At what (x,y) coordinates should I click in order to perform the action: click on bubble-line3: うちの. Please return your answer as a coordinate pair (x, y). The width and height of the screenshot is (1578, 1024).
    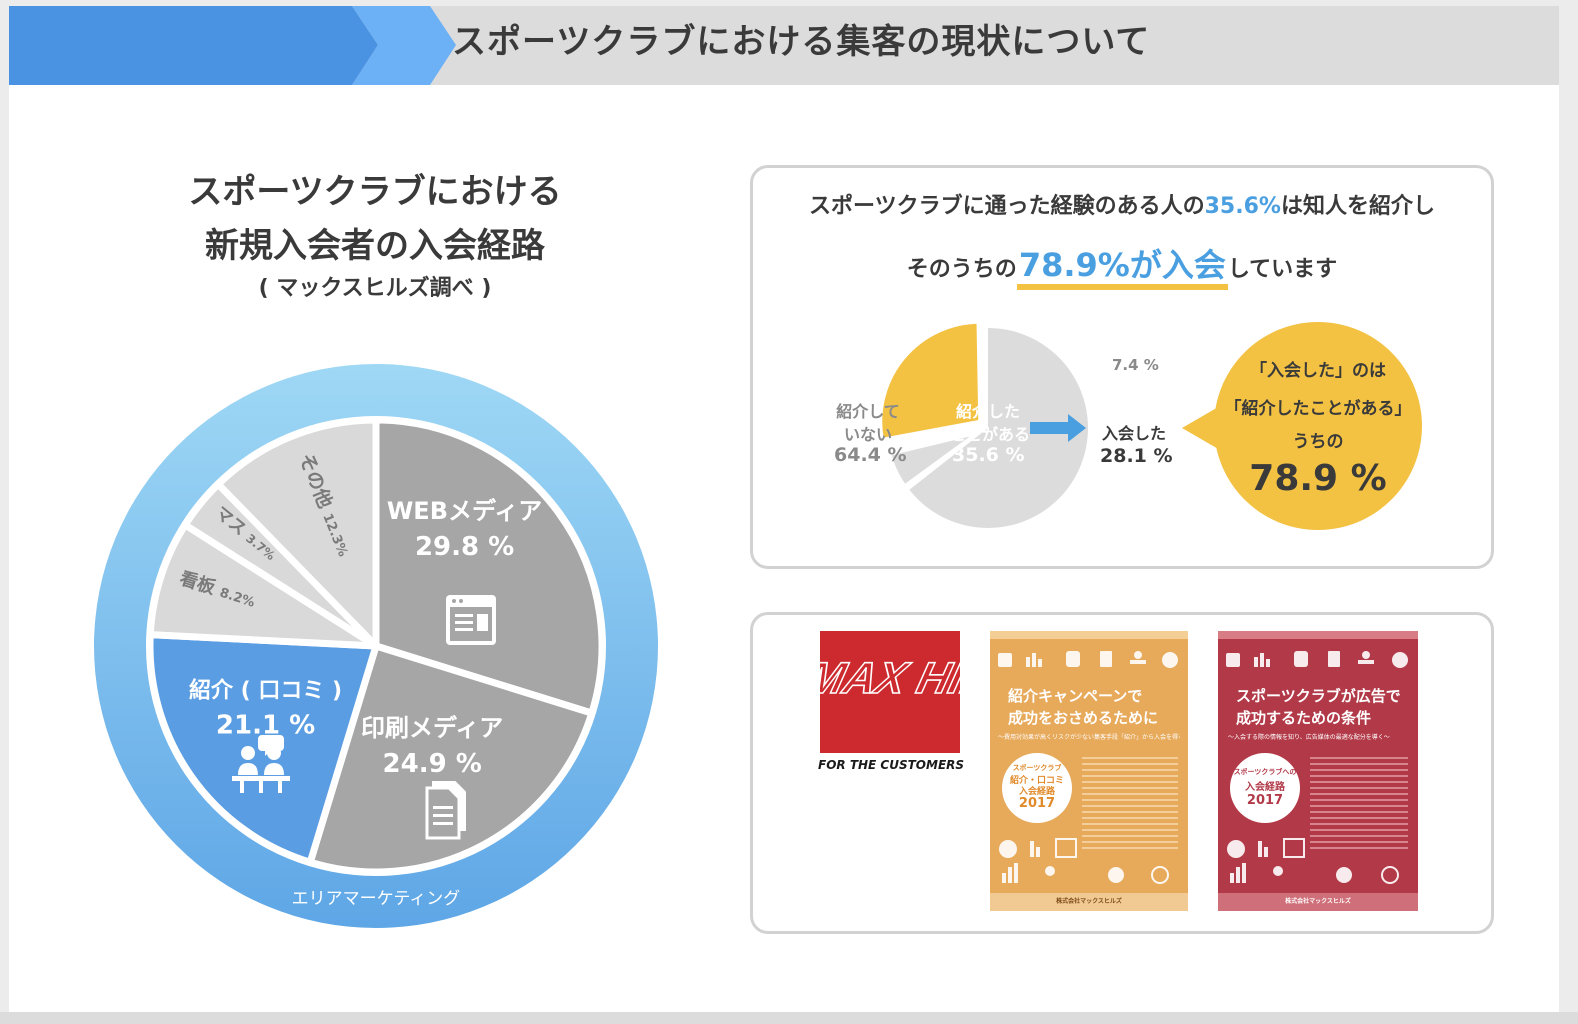
    Looking at the image, I should click on (1318, 442).